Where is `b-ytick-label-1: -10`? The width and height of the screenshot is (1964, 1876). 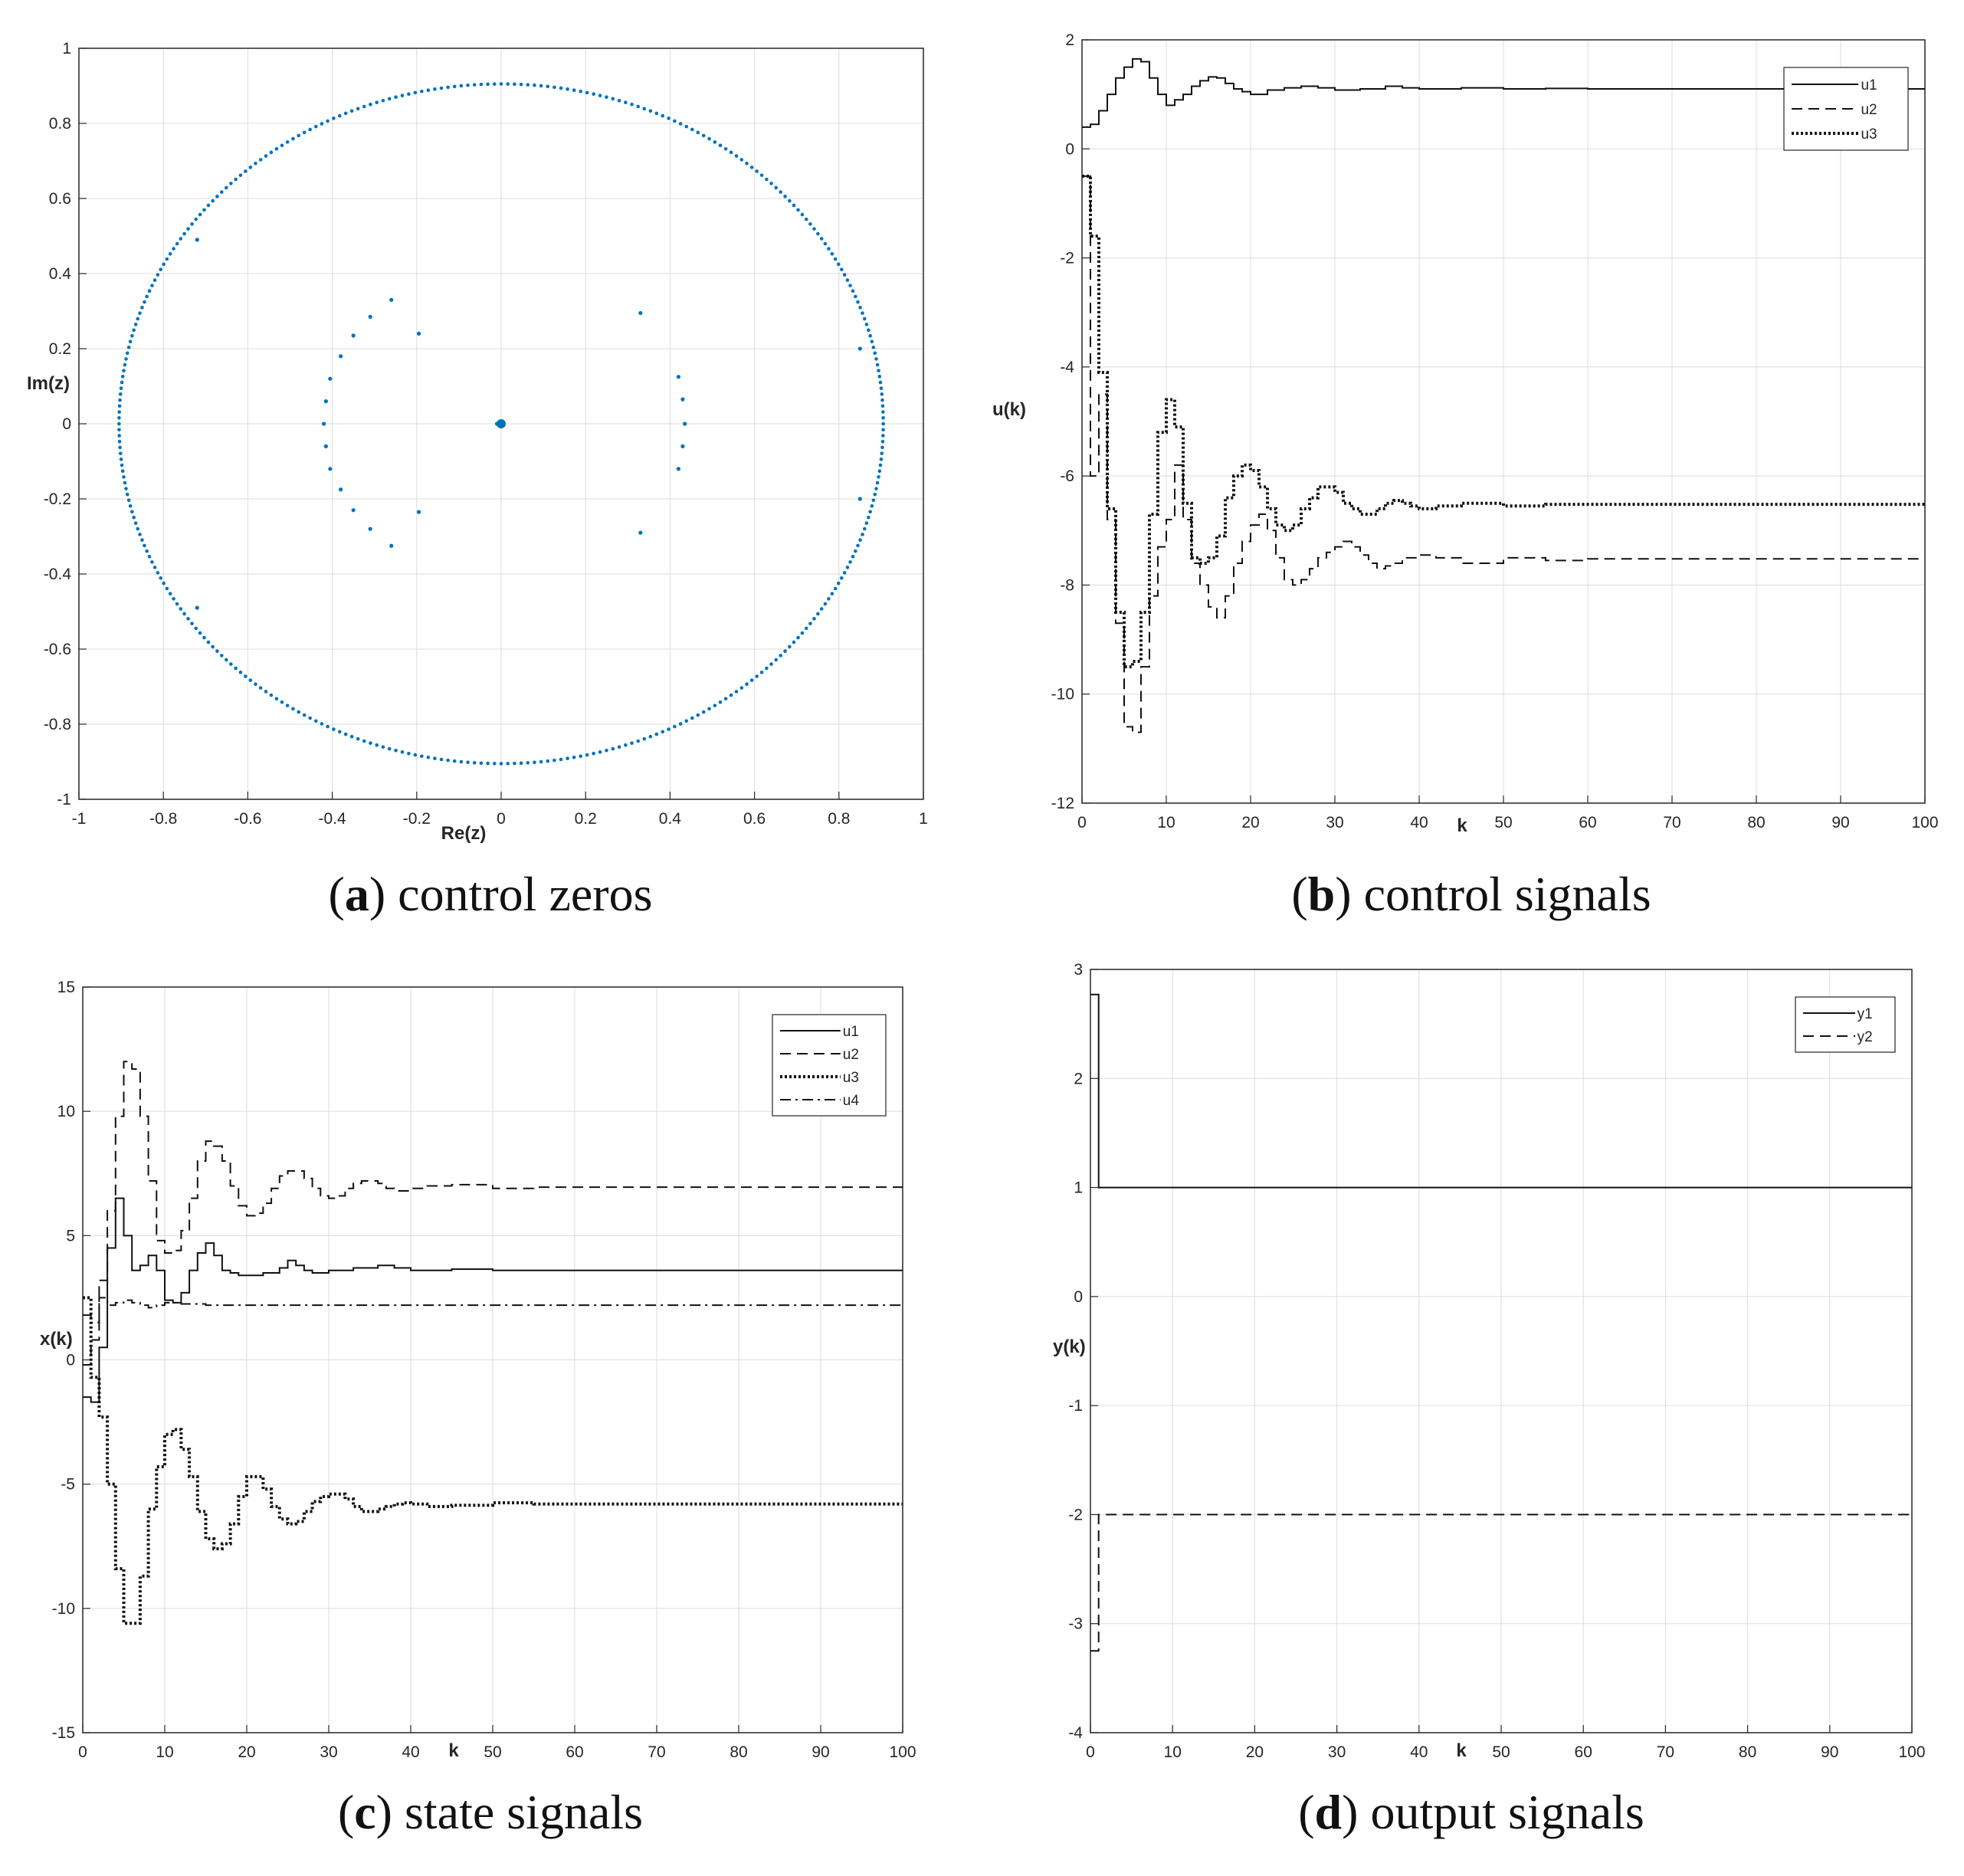 b-ytick-label-1: -10 is located at coordinates (1062, 695).